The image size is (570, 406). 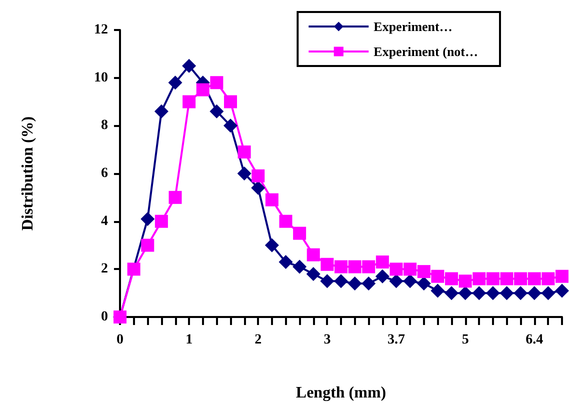 What do you see at coordinates (535, 340) in the screenshot?
I see `x-tick-label: 6.4` at bounding box center [535, 340].